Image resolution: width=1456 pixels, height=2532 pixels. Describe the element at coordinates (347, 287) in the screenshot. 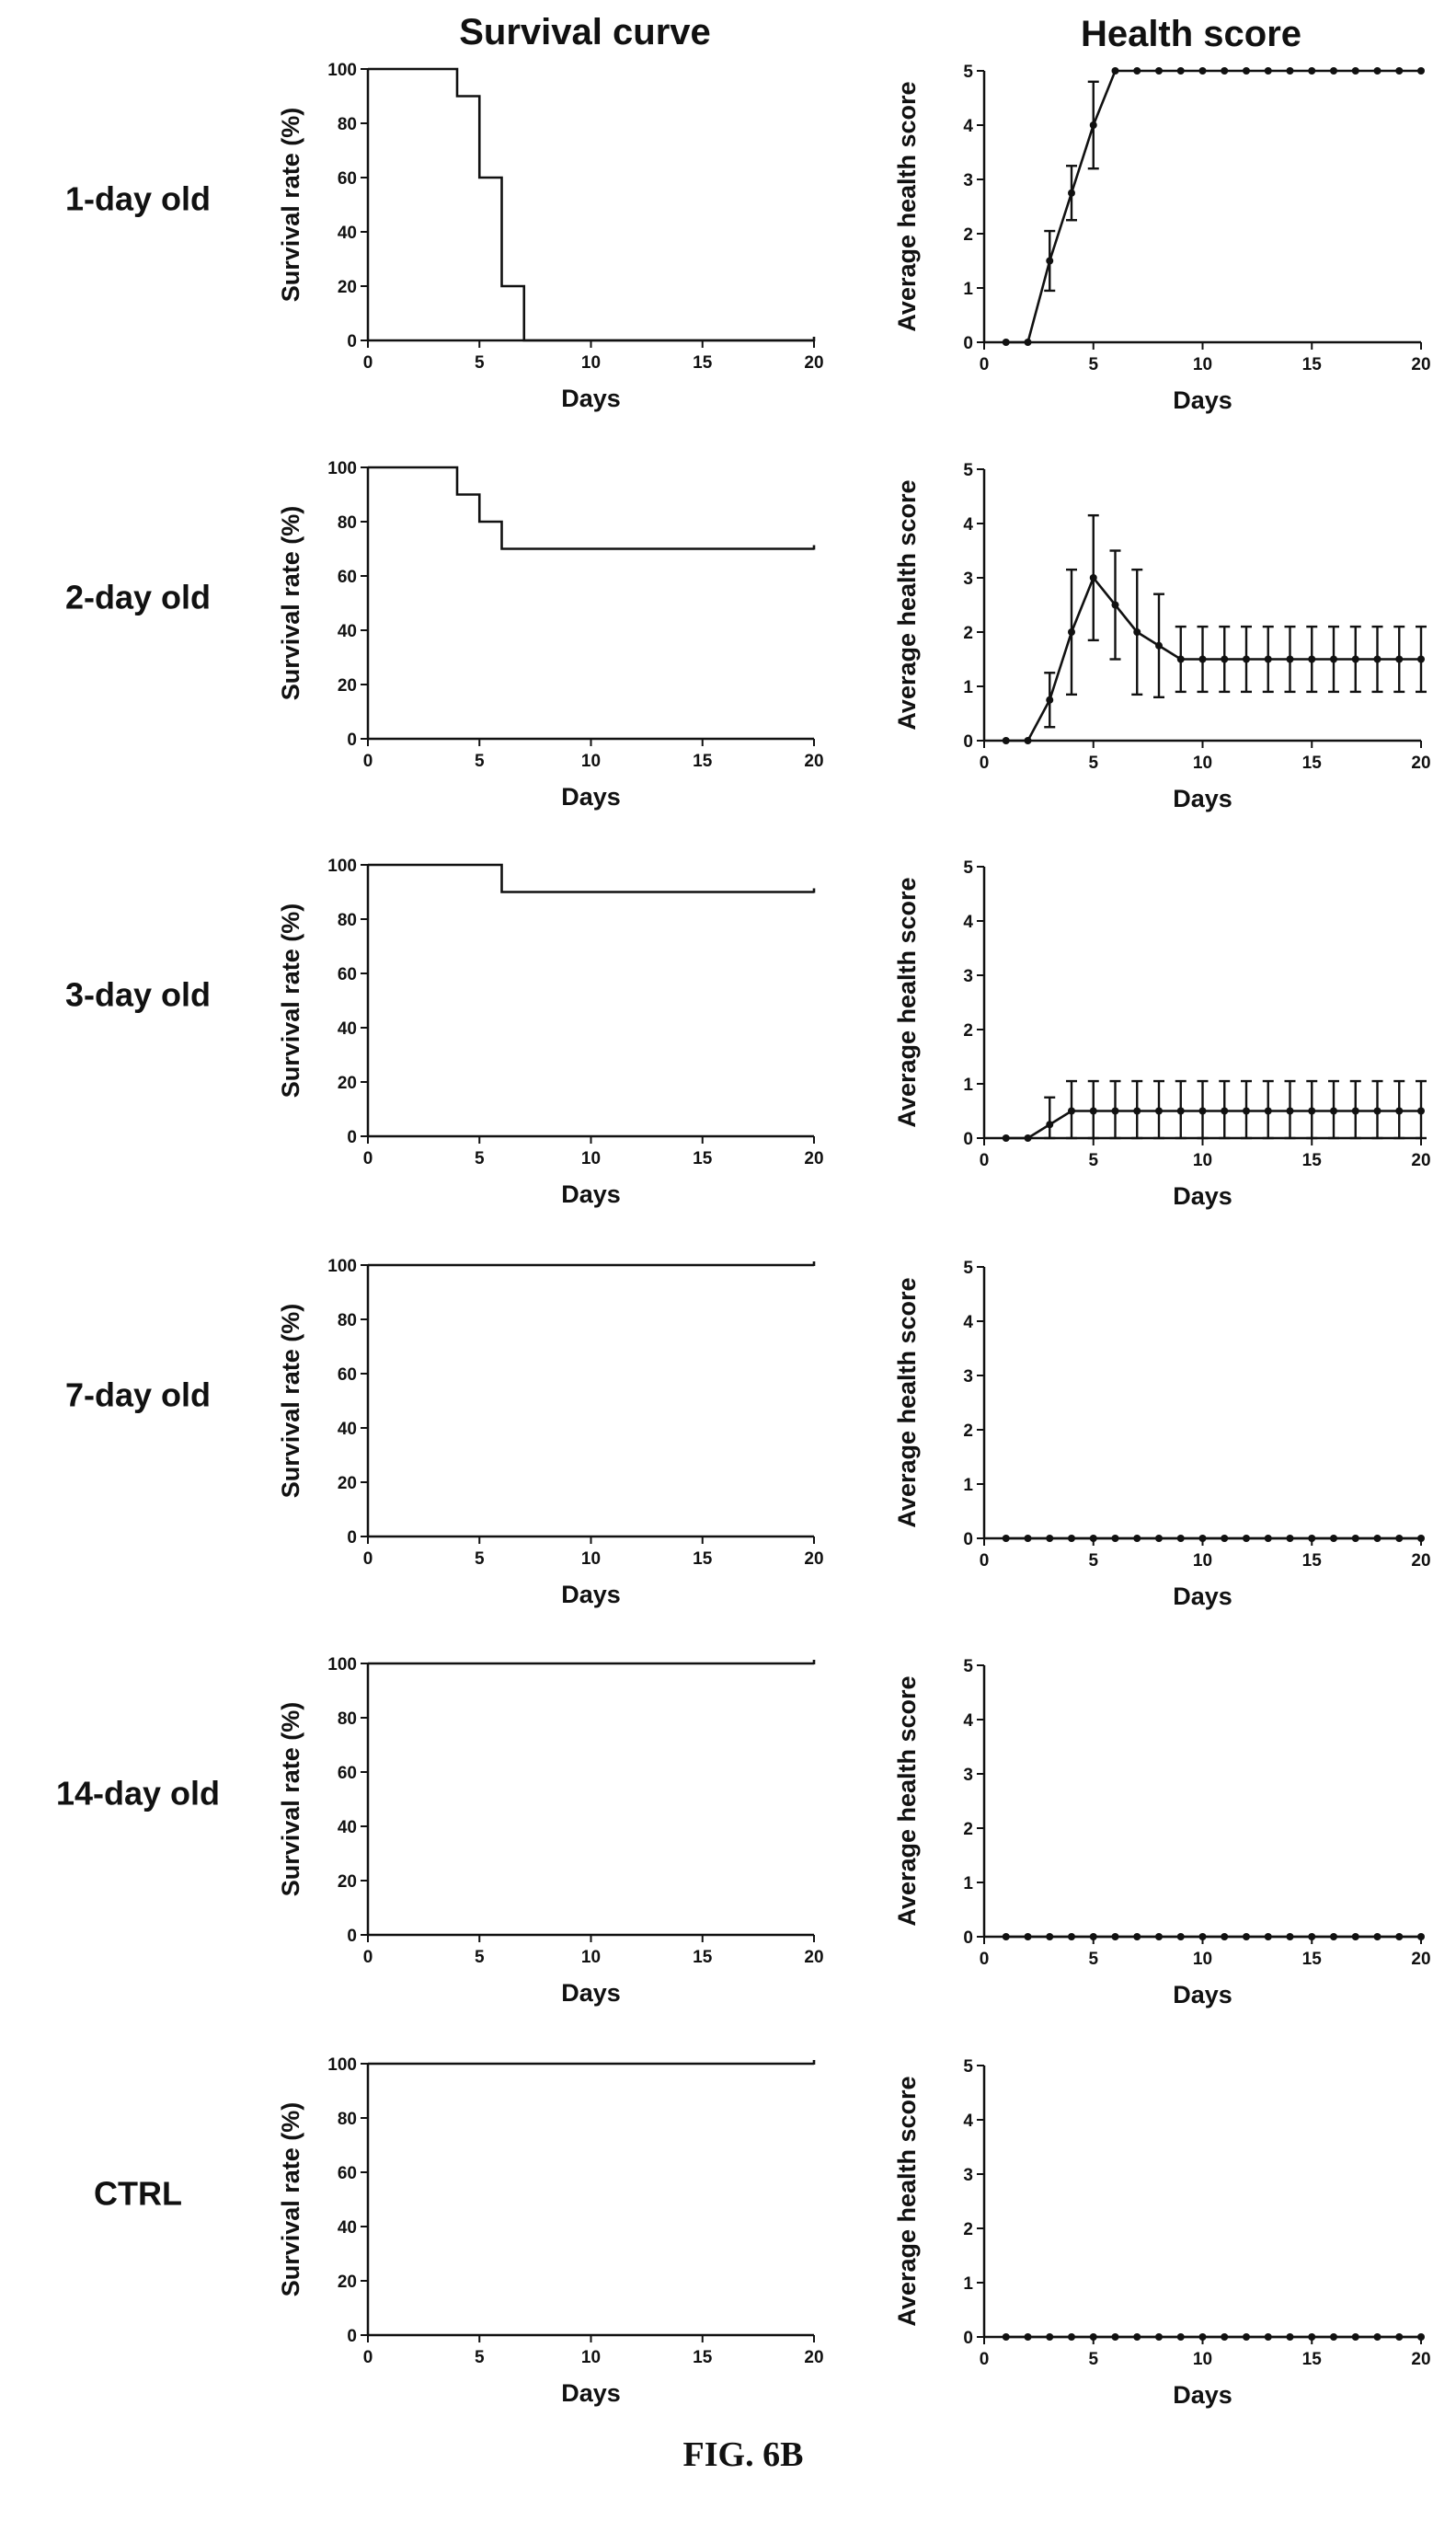

I see `y-tick-label: 20` at that location.